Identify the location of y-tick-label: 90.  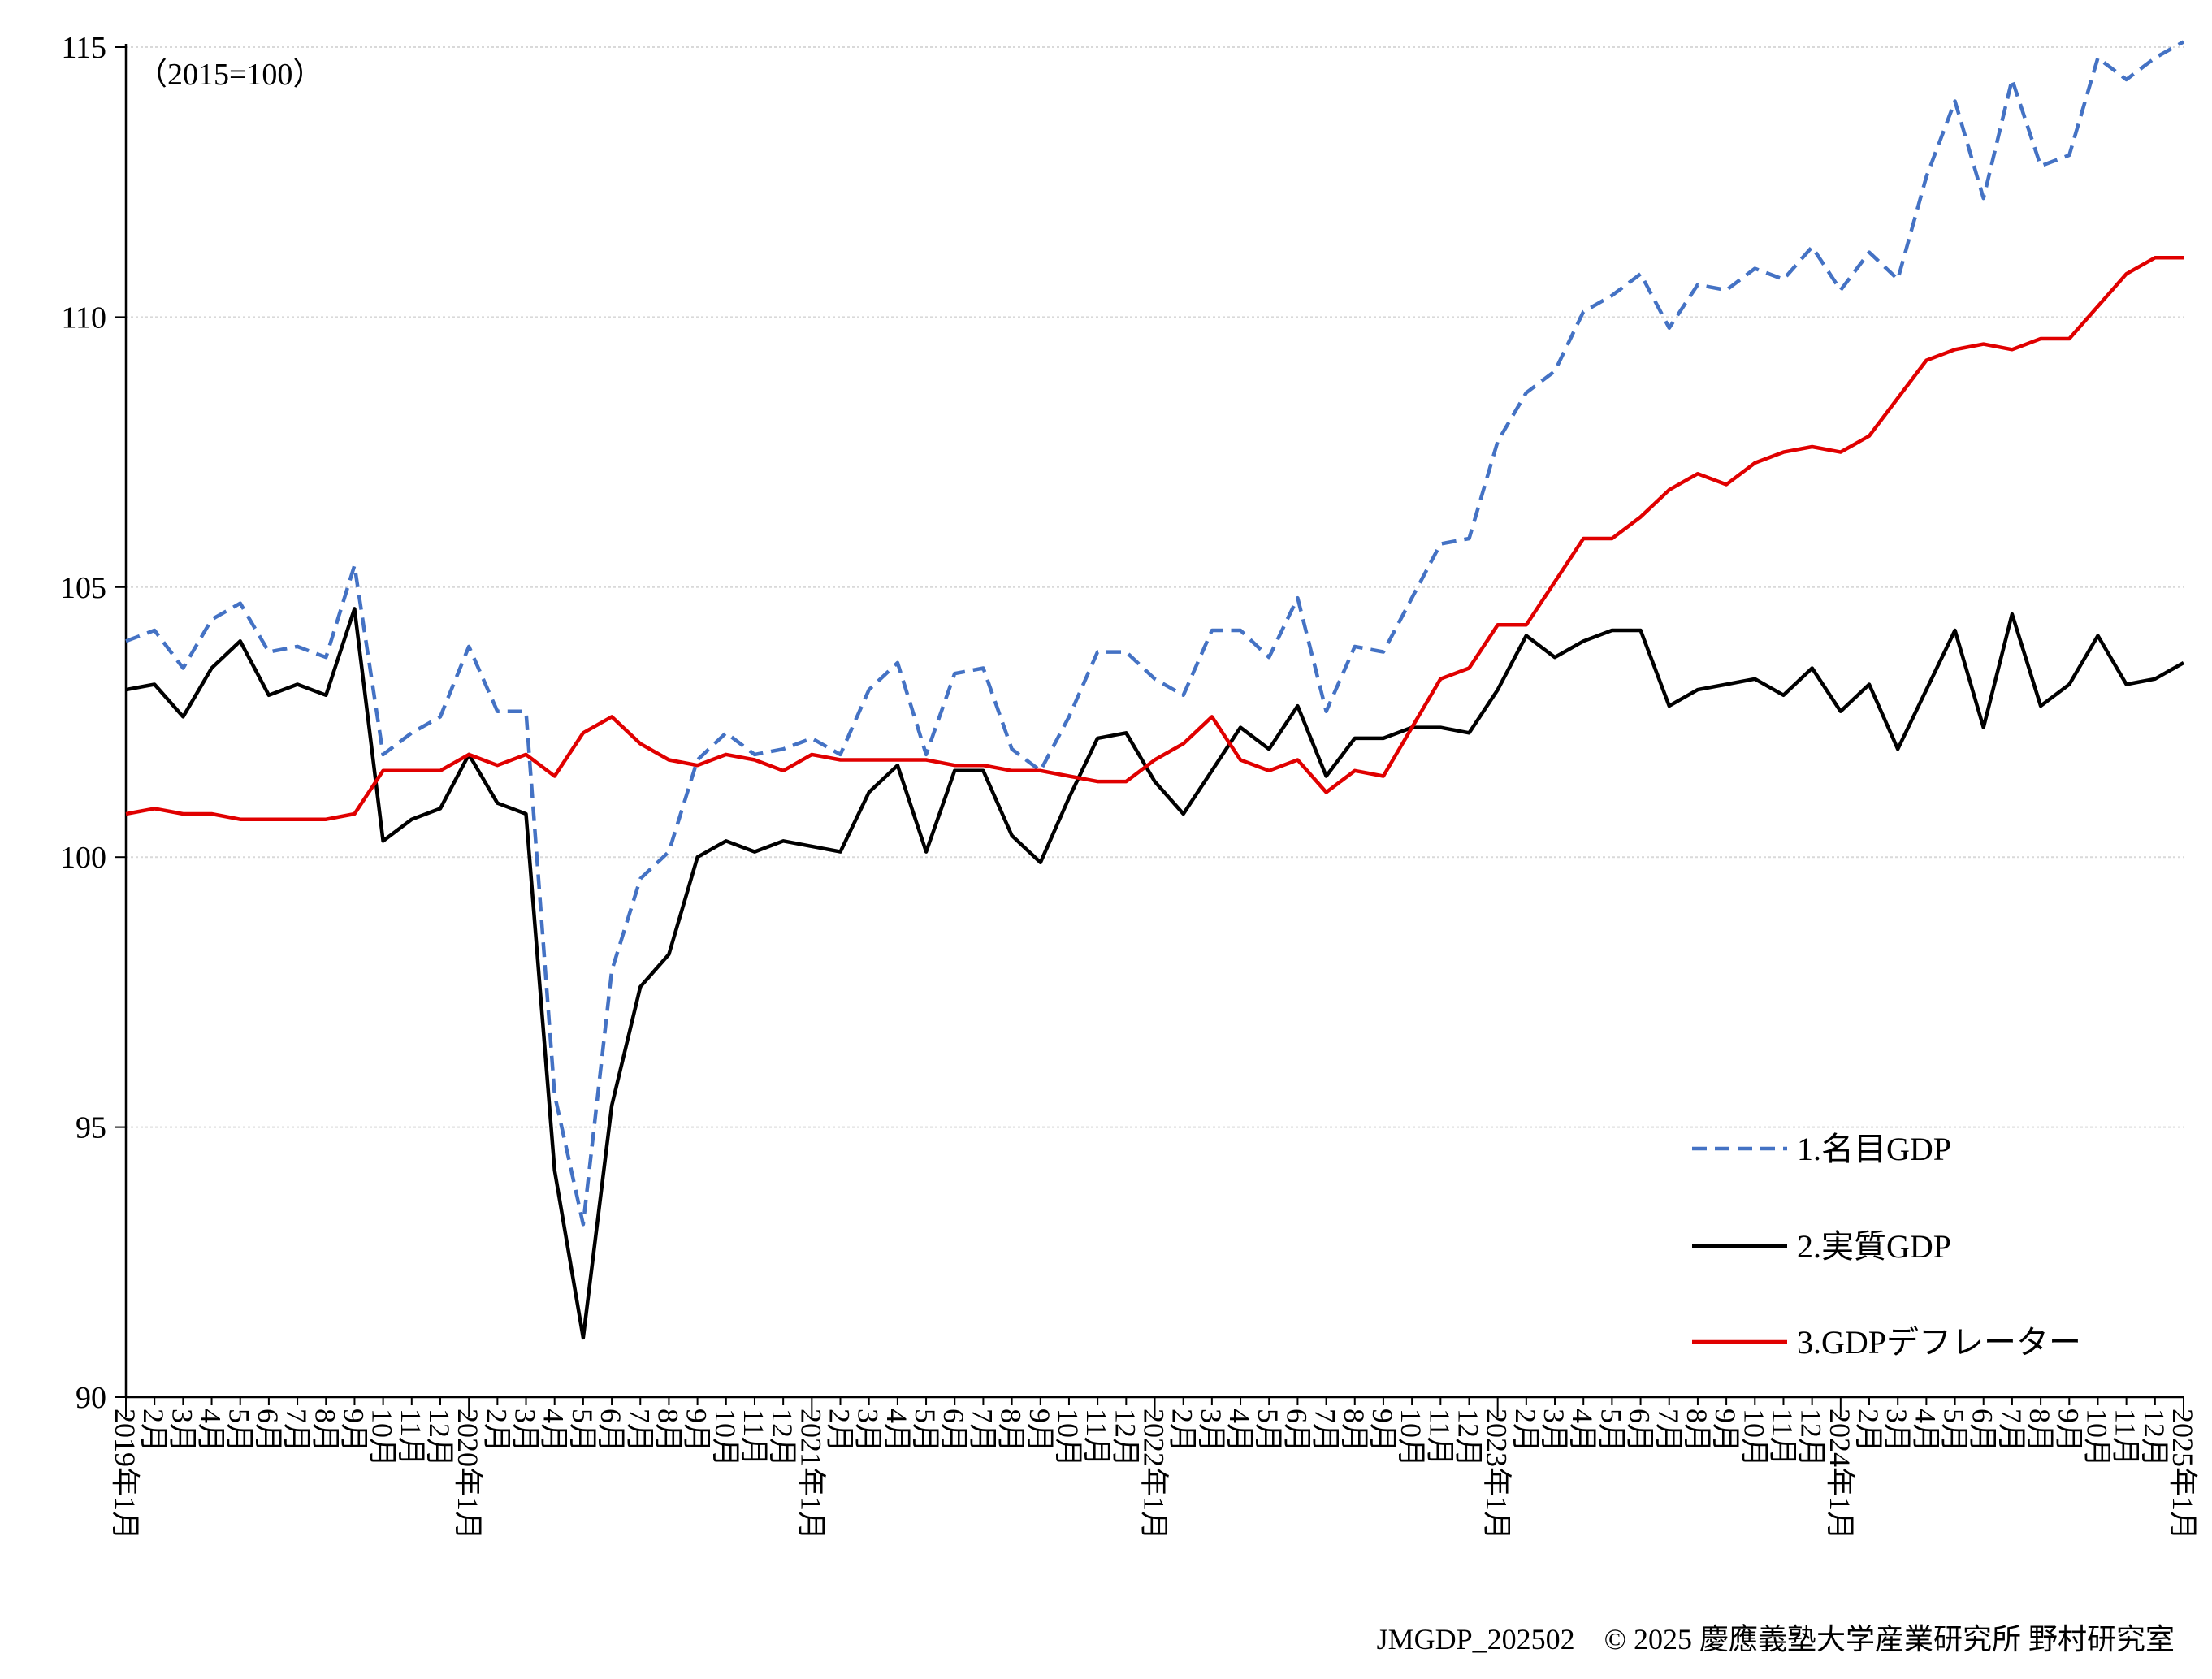
(91, 1398).